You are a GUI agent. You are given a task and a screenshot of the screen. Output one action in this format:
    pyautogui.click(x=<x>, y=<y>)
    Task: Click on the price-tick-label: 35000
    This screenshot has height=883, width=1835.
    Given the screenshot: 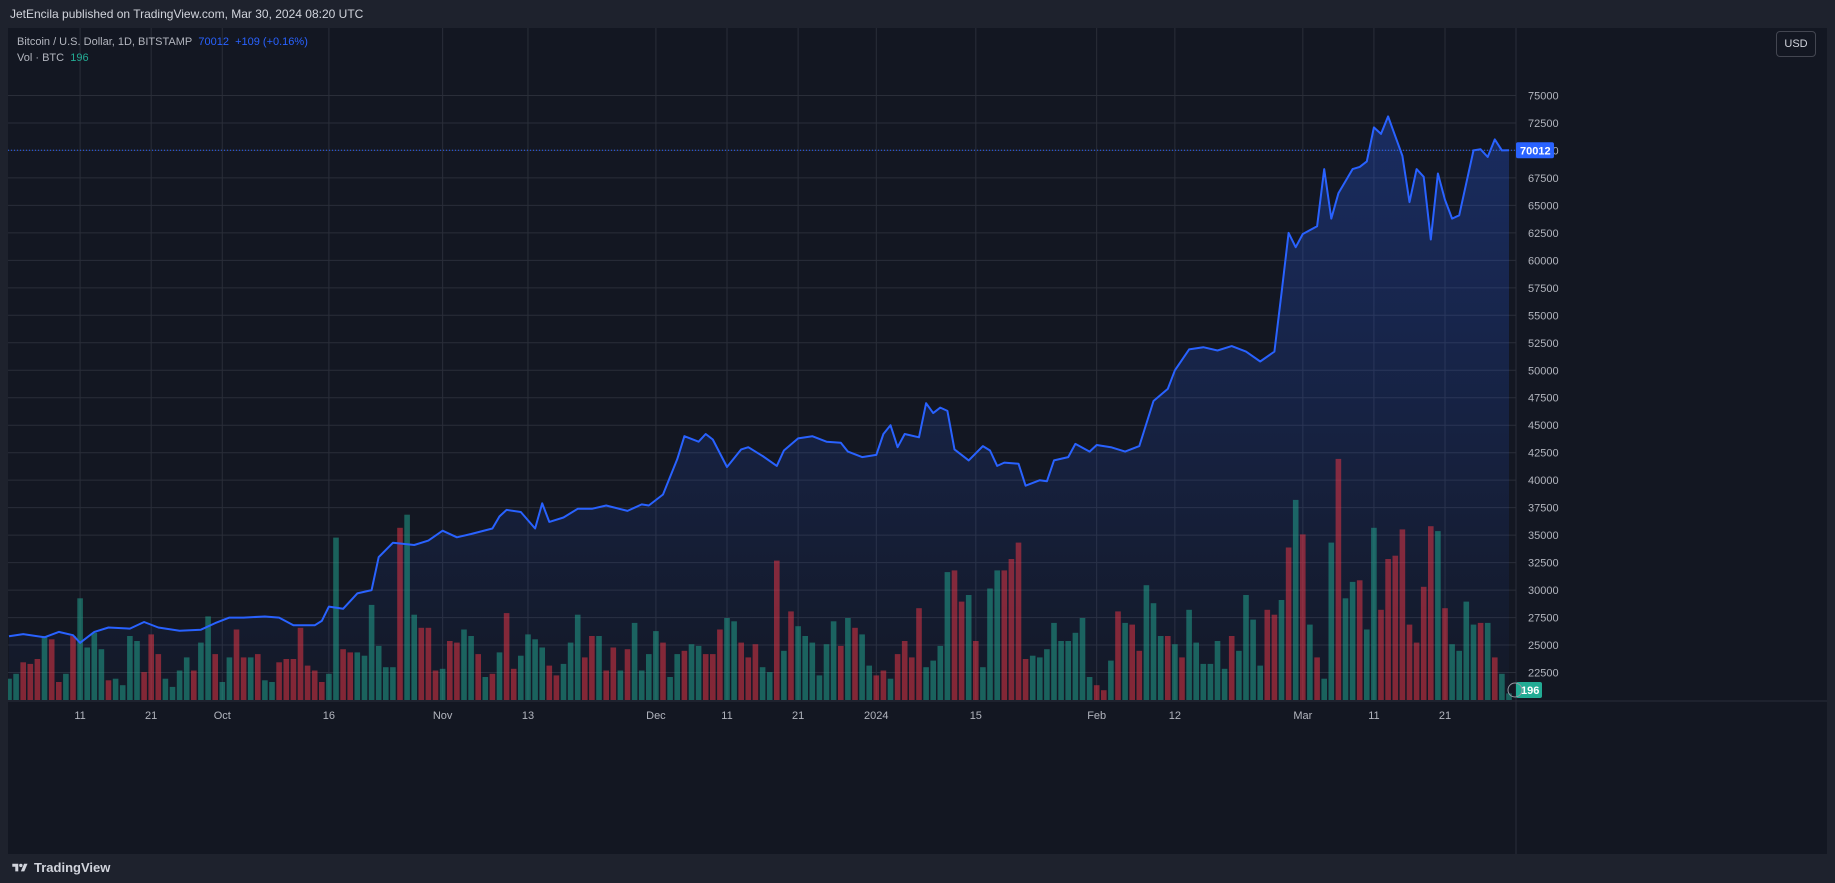 What is the action you would take?
    pyautogui.click(x=1543, y=536)
    